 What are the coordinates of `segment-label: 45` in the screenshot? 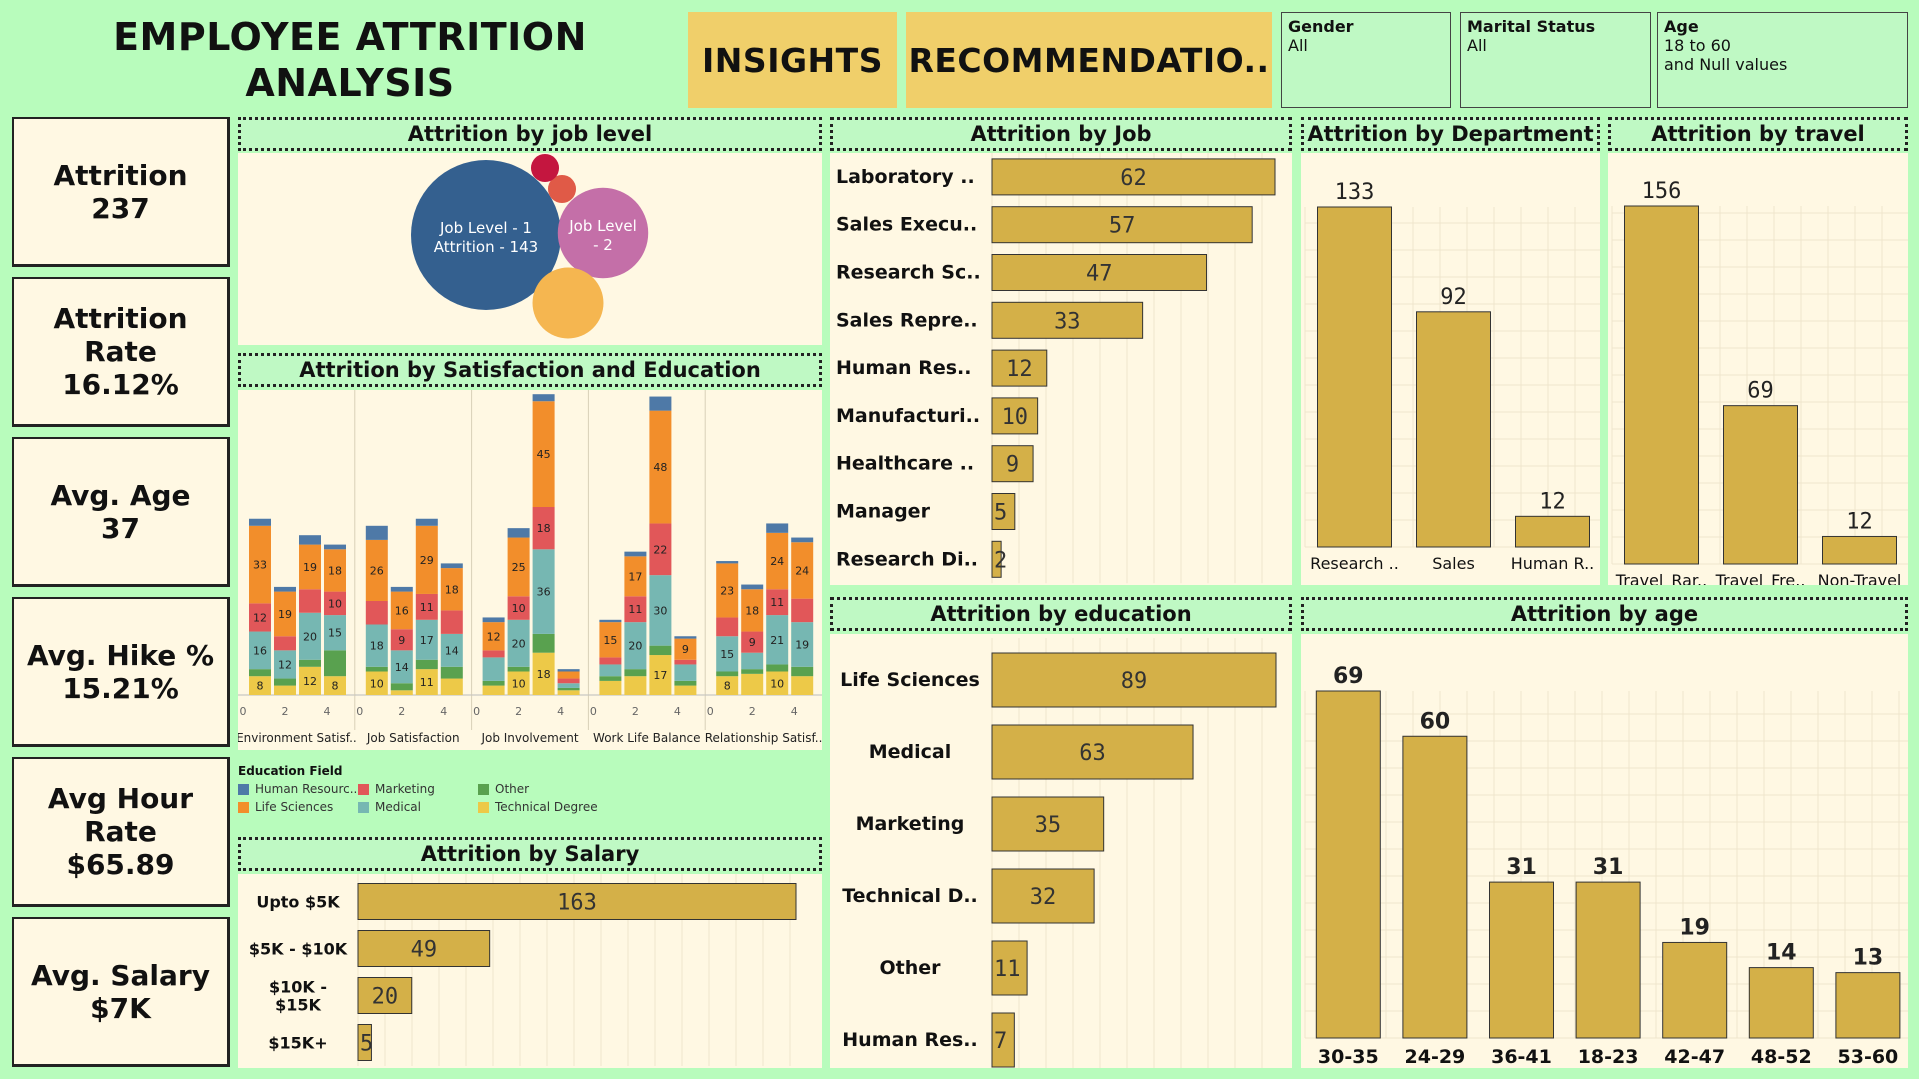 It's located at (544, 454).